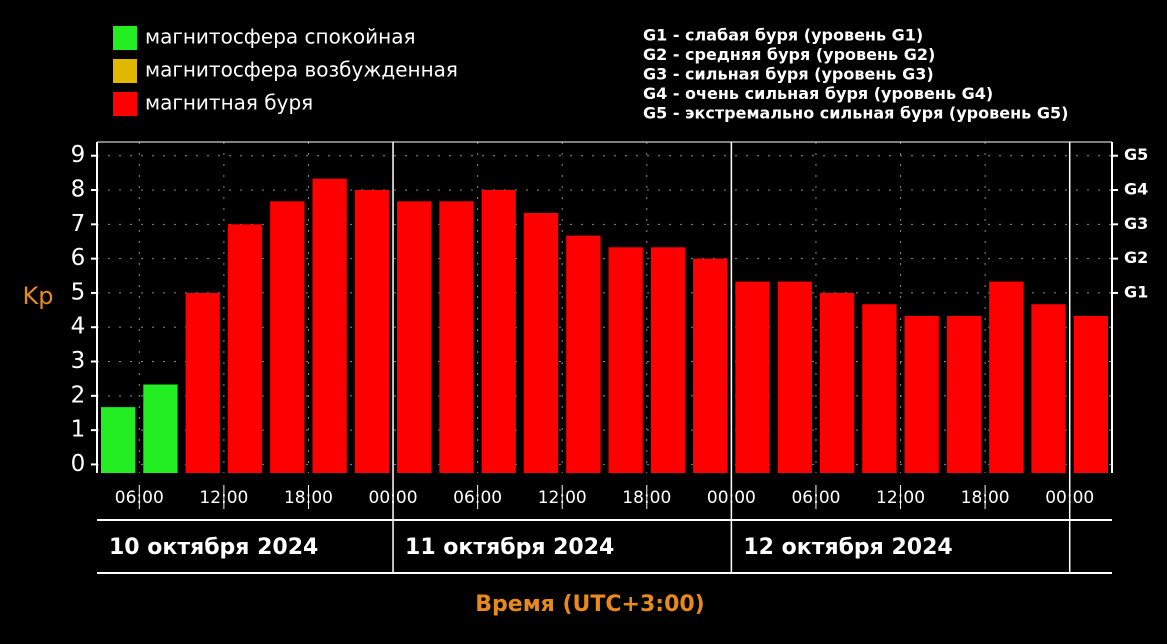 The width and height of the screenshot is (1167, 644). I want to click on y-tick-label: 9, so click(78, 155).